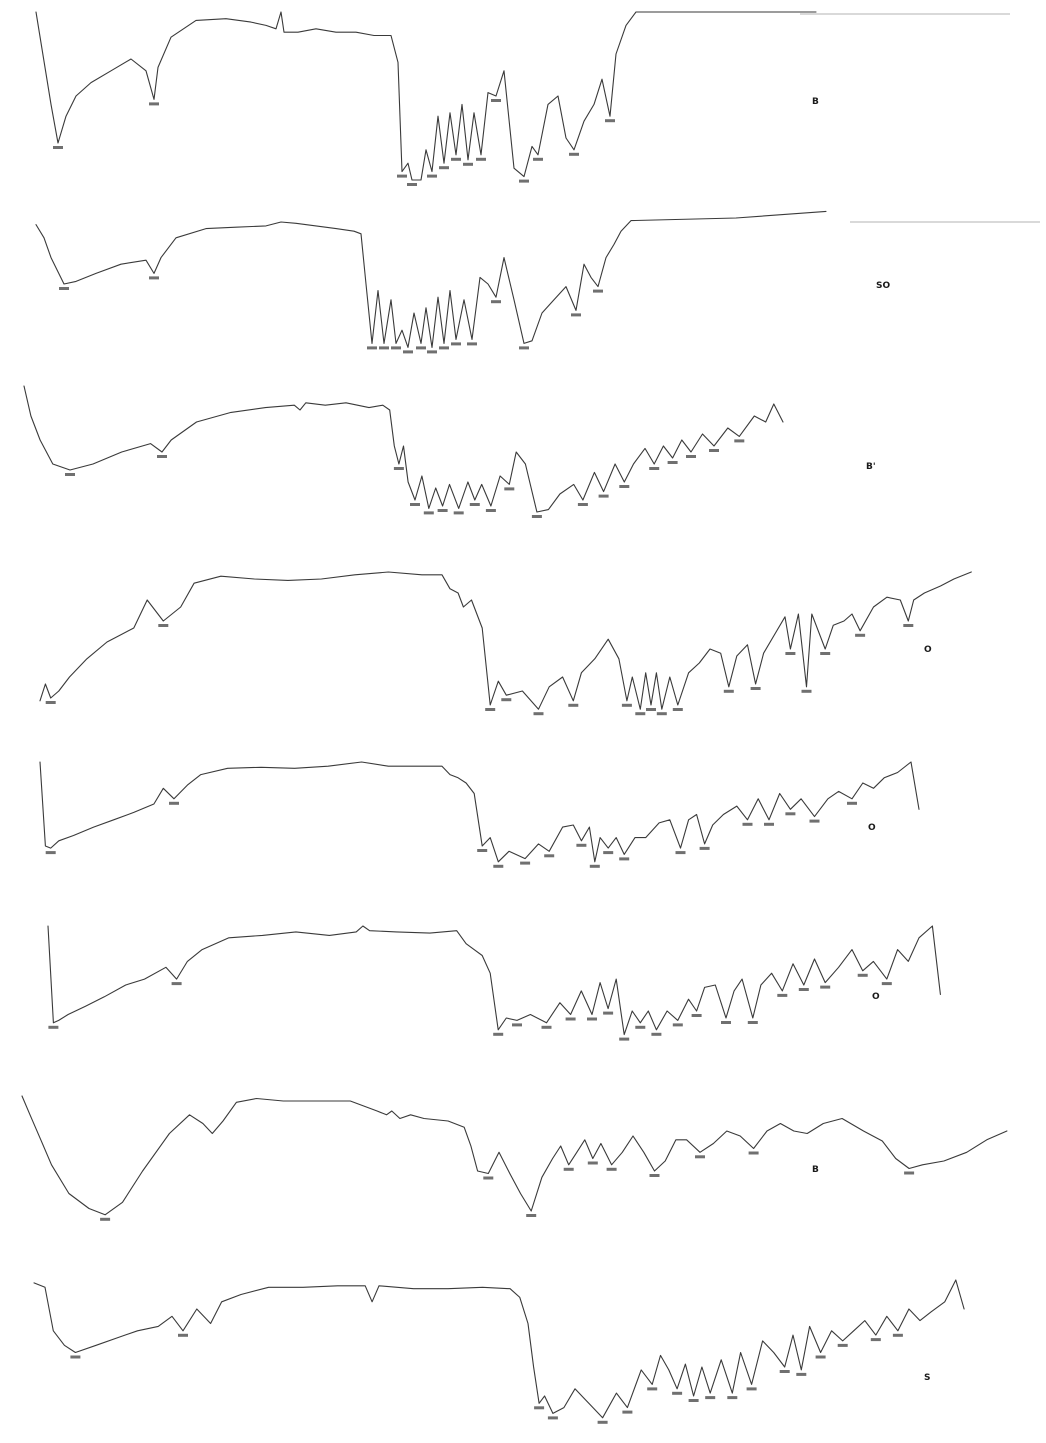 This screenshot has height=1443, width=1046. What do you see at coordinates (872, 828) in the screenshot?
I see `sample-label-5: O` at bounding box center [872, 828].